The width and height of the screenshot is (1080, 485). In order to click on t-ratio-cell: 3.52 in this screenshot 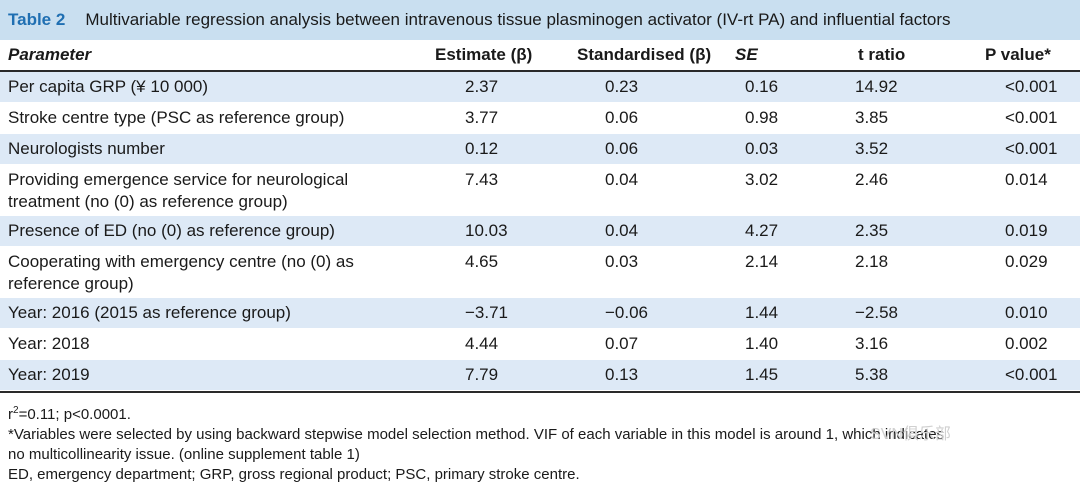, I will do `click(872, 148)`.